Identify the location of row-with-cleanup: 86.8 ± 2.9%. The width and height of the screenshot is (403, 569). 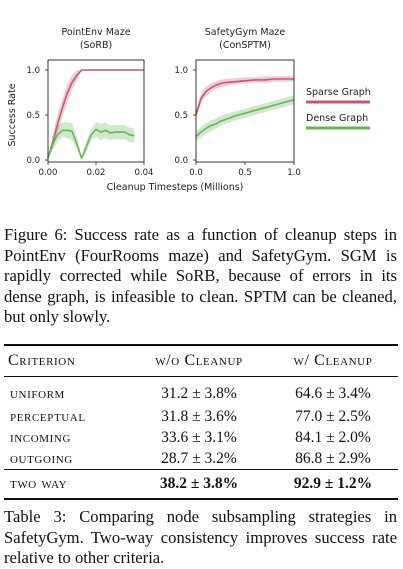
(333, 458).